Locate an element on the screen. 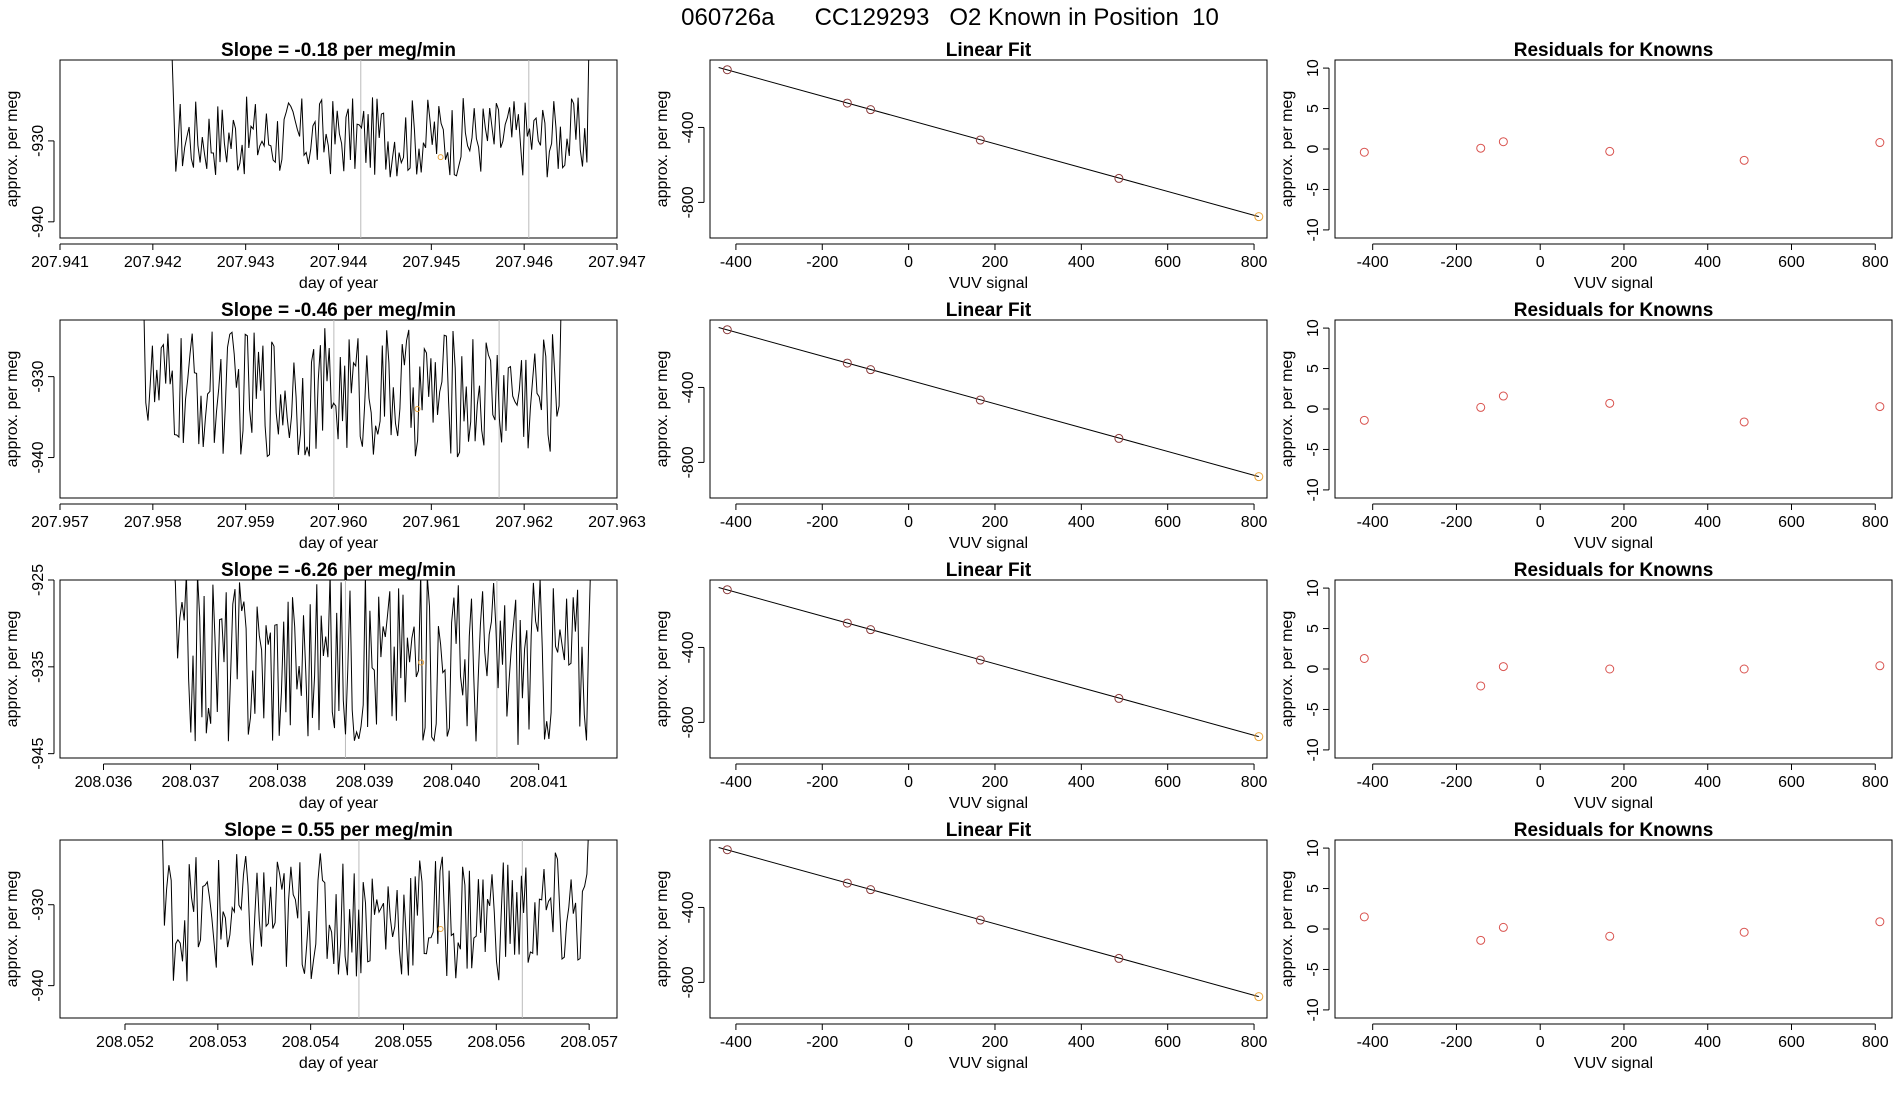 The width and height of the screenshot is (1900, 1100). x-tick-label: 208.057 is located at coordinates (589, 1042).